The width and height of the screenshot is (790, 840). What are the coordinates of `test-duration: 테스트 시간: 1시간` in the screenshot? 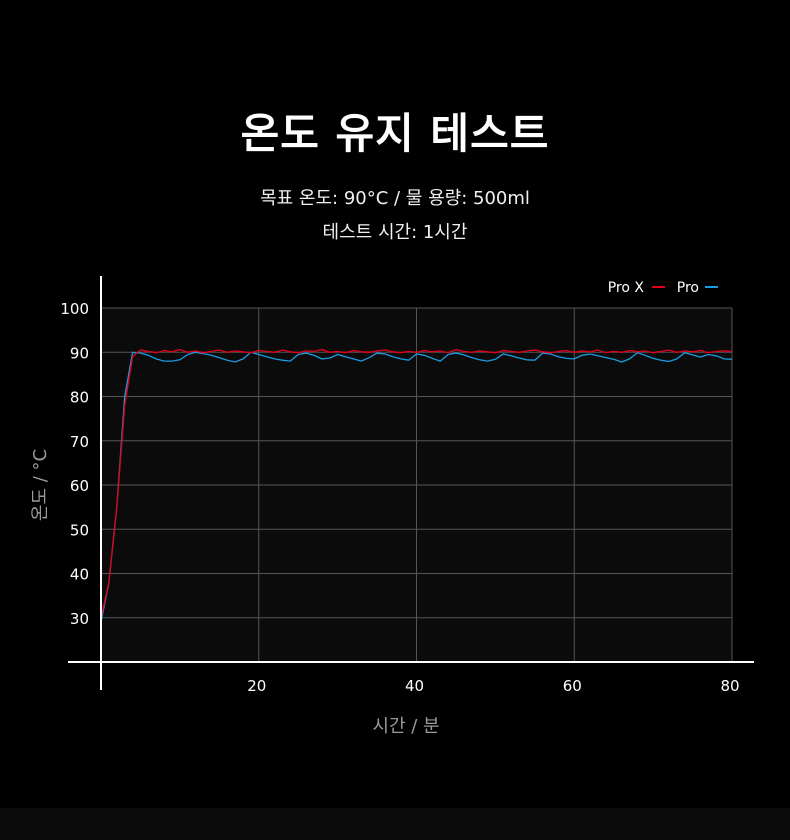 It's located at (395, 232).